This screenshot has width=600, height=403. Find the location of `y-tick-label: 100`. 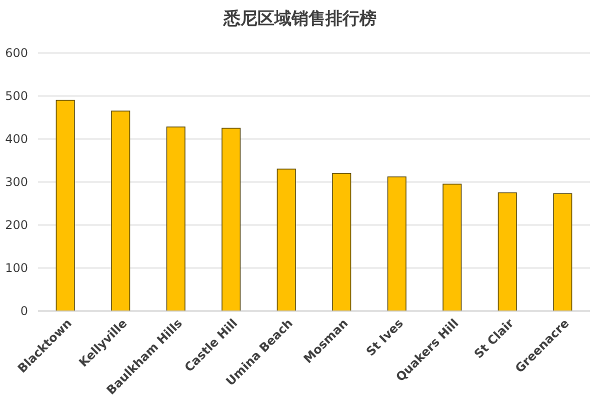

y-tick-label: 100 is located at coordinates (16, 268).